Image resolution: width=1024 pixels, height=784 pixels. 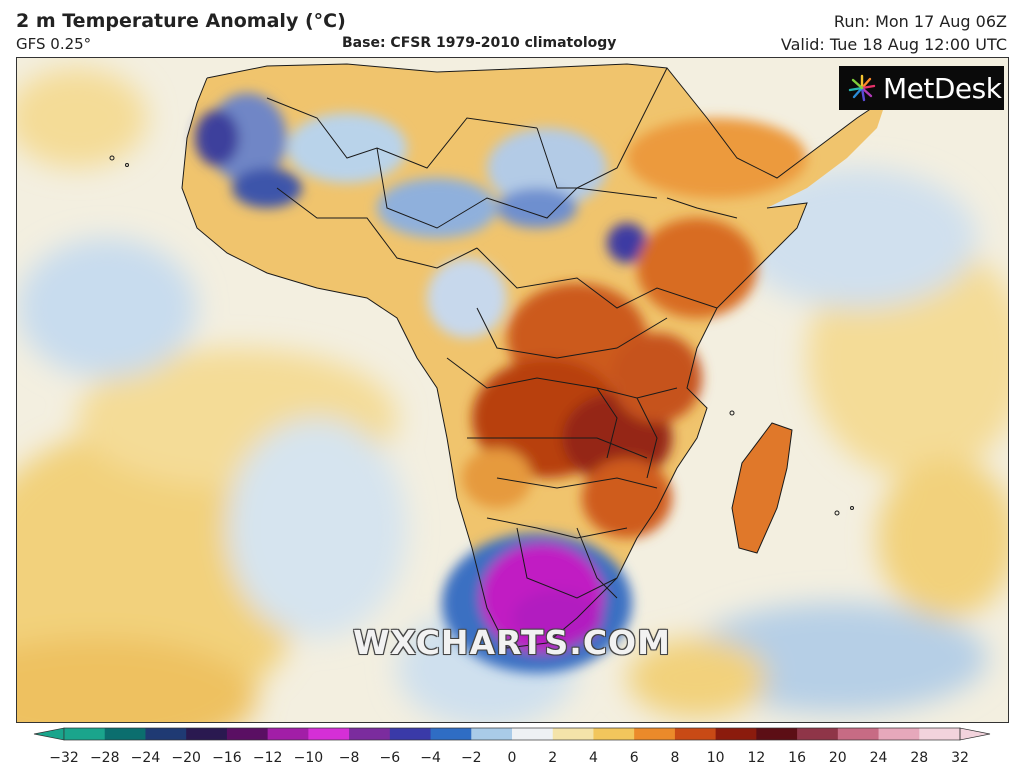 What do you see at coordinates (430, 758) in the screenshot?
I see `scale-tick-label: −4` at bounding box center [430, 758].